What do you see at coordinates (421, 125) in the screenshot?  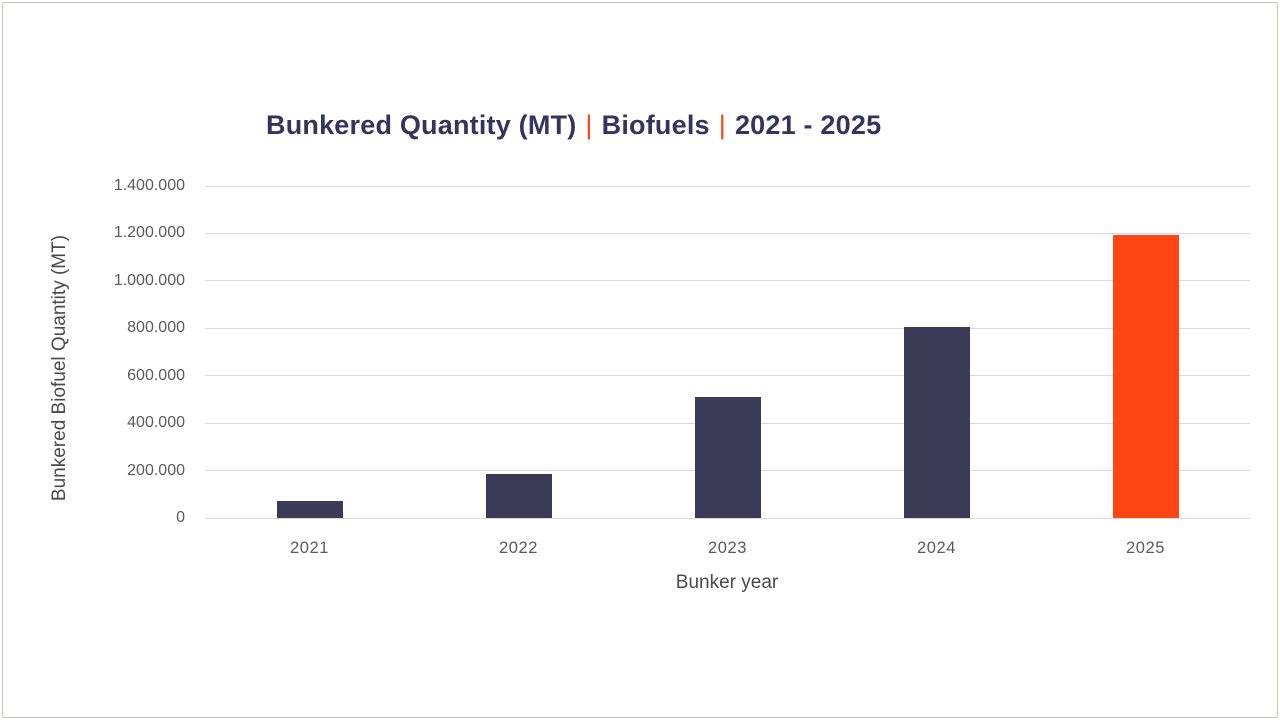 I see `title-part: Bunkered Quantity (MT)` at bounding box center [421, 125].